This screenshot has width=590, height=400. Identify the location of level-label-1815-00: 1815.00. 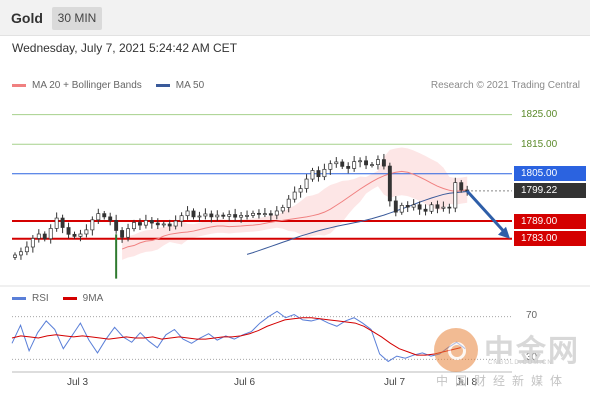
(539, 144).